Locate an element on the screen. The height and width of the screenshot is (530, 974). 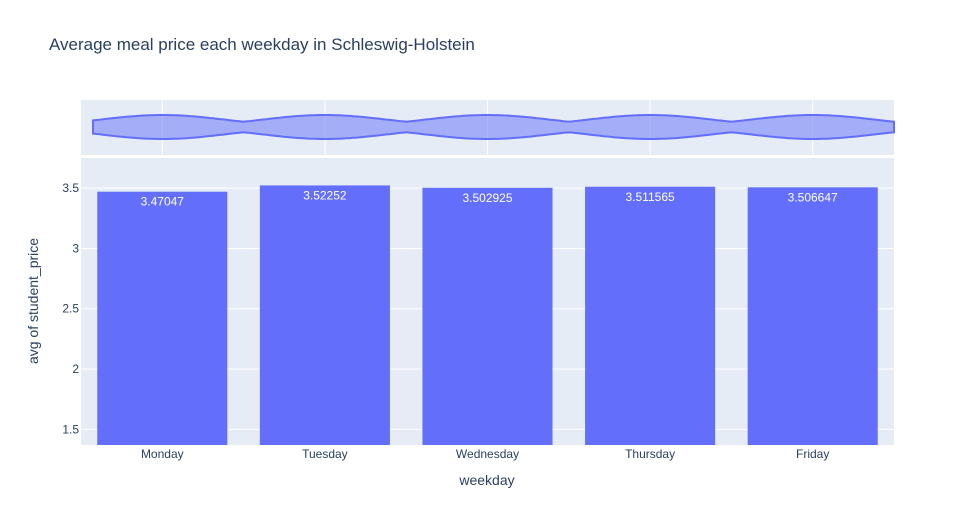
y-tick-labels: 1.5 2 2.5 3 3.5 is located at coordinates (70, 308).